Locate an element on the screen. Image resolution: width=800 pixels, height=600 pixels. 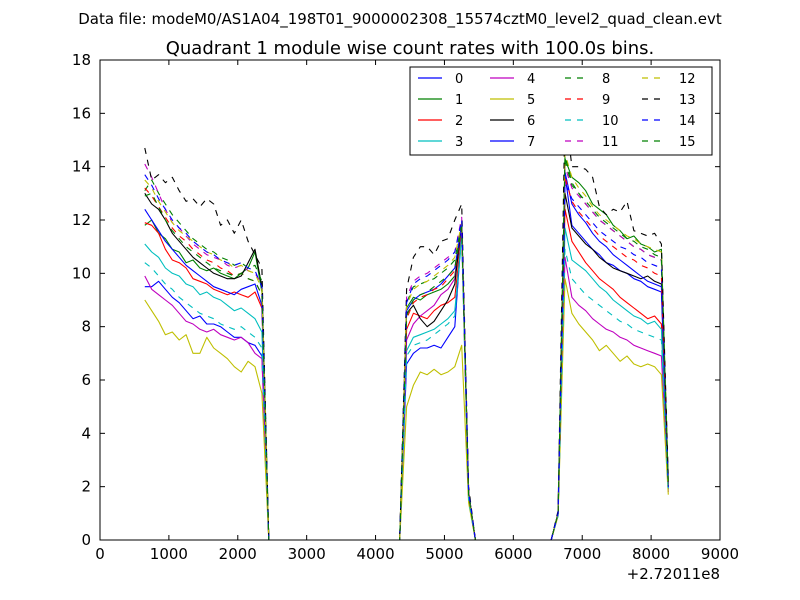
legend-label-15: 15 is located at coordinates (687, 142).